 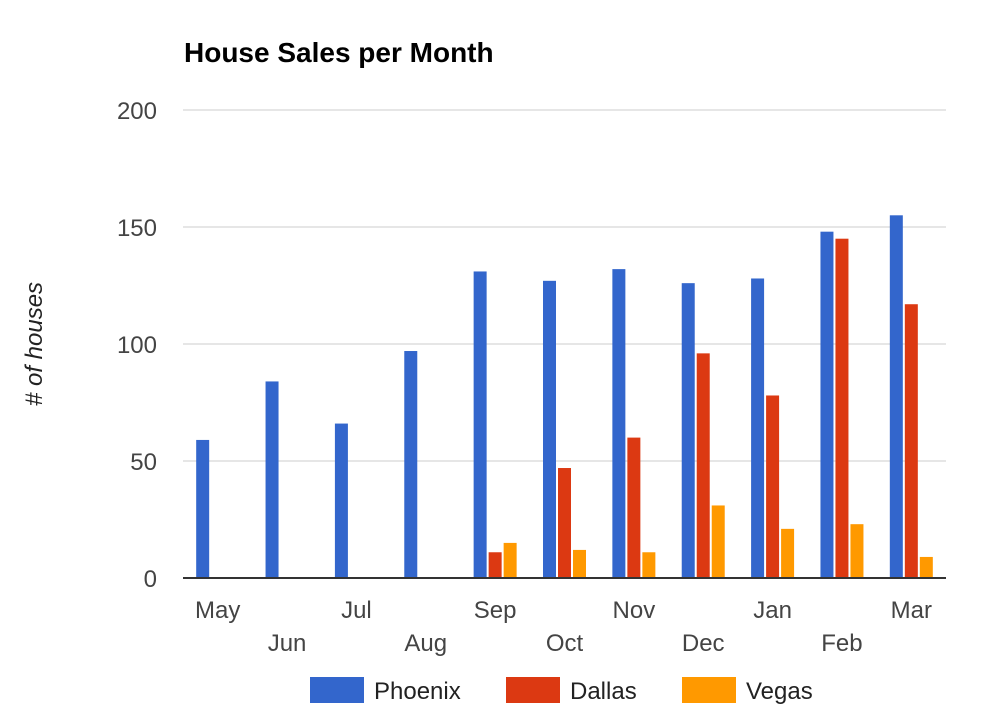 What do you see at coordinates (758, 428) in the screenshot?
I see `bar-phoenix-jan` at bounding box center [758, 428].